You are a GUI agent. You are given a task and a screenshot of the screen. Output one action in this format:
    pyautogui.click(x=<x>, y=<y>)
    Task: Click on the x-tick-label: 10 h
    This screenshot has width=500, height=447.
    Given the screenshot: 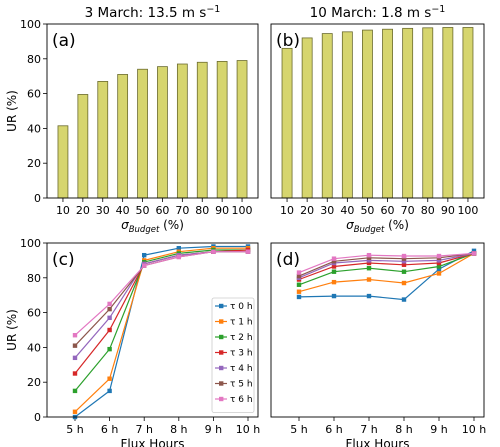 What is the action you would take?
    pyautogui.click(x=248, y=429)
    